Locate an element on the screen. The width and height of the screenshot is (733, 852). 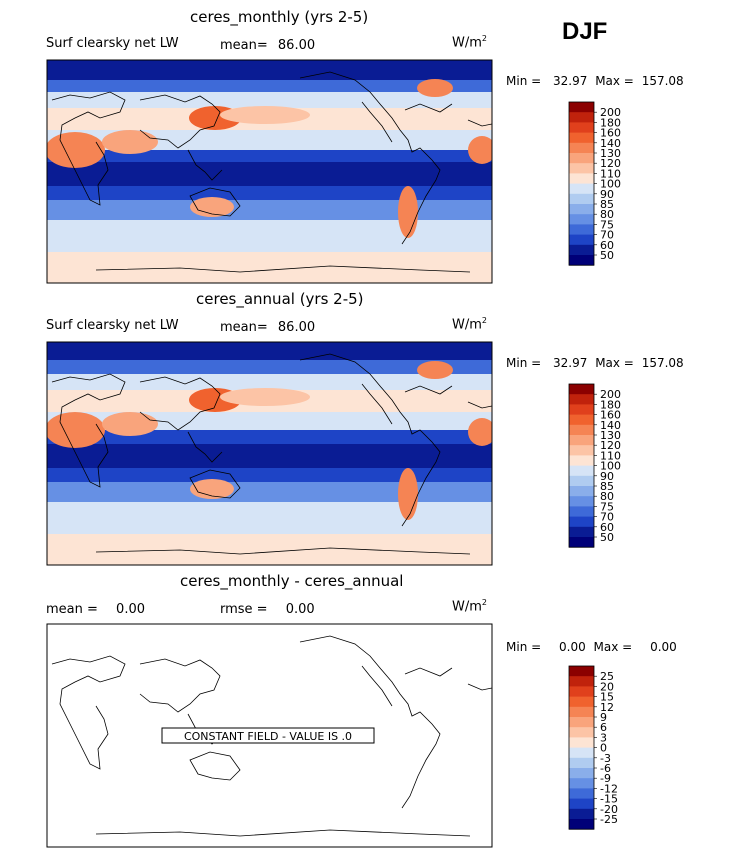
season-label: DJF is located at coordinates (585, 31).